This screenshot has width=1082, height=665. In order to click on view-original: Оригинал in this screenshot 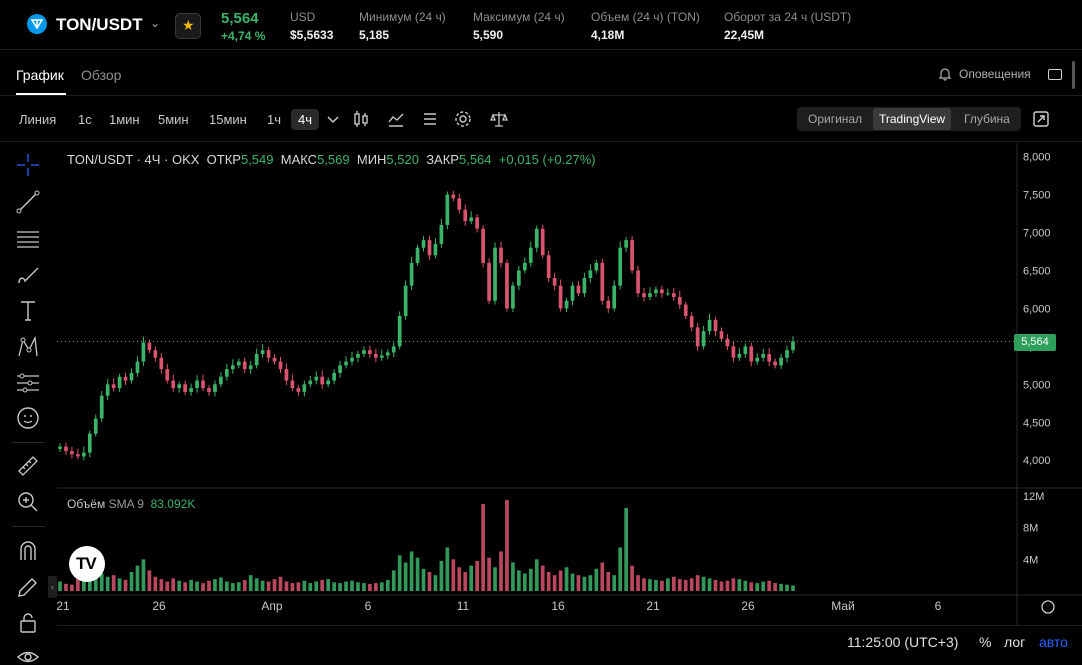, I will do `click(835, 119)`.